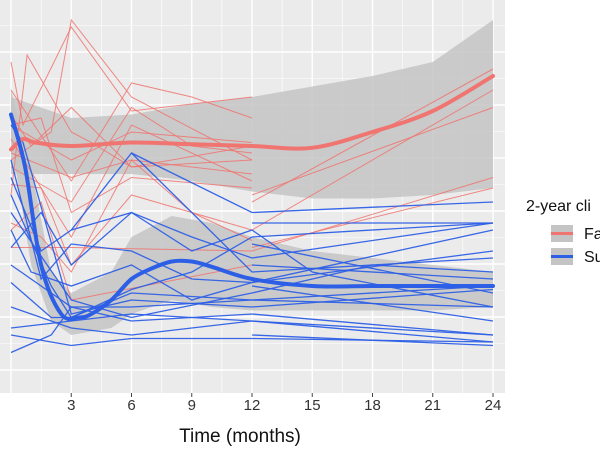 The width and height of the screenshot is (600, 450). Describe the element at coordinates (131, 405) in the screenshot. I see `x-tick-label: 6` at that location.